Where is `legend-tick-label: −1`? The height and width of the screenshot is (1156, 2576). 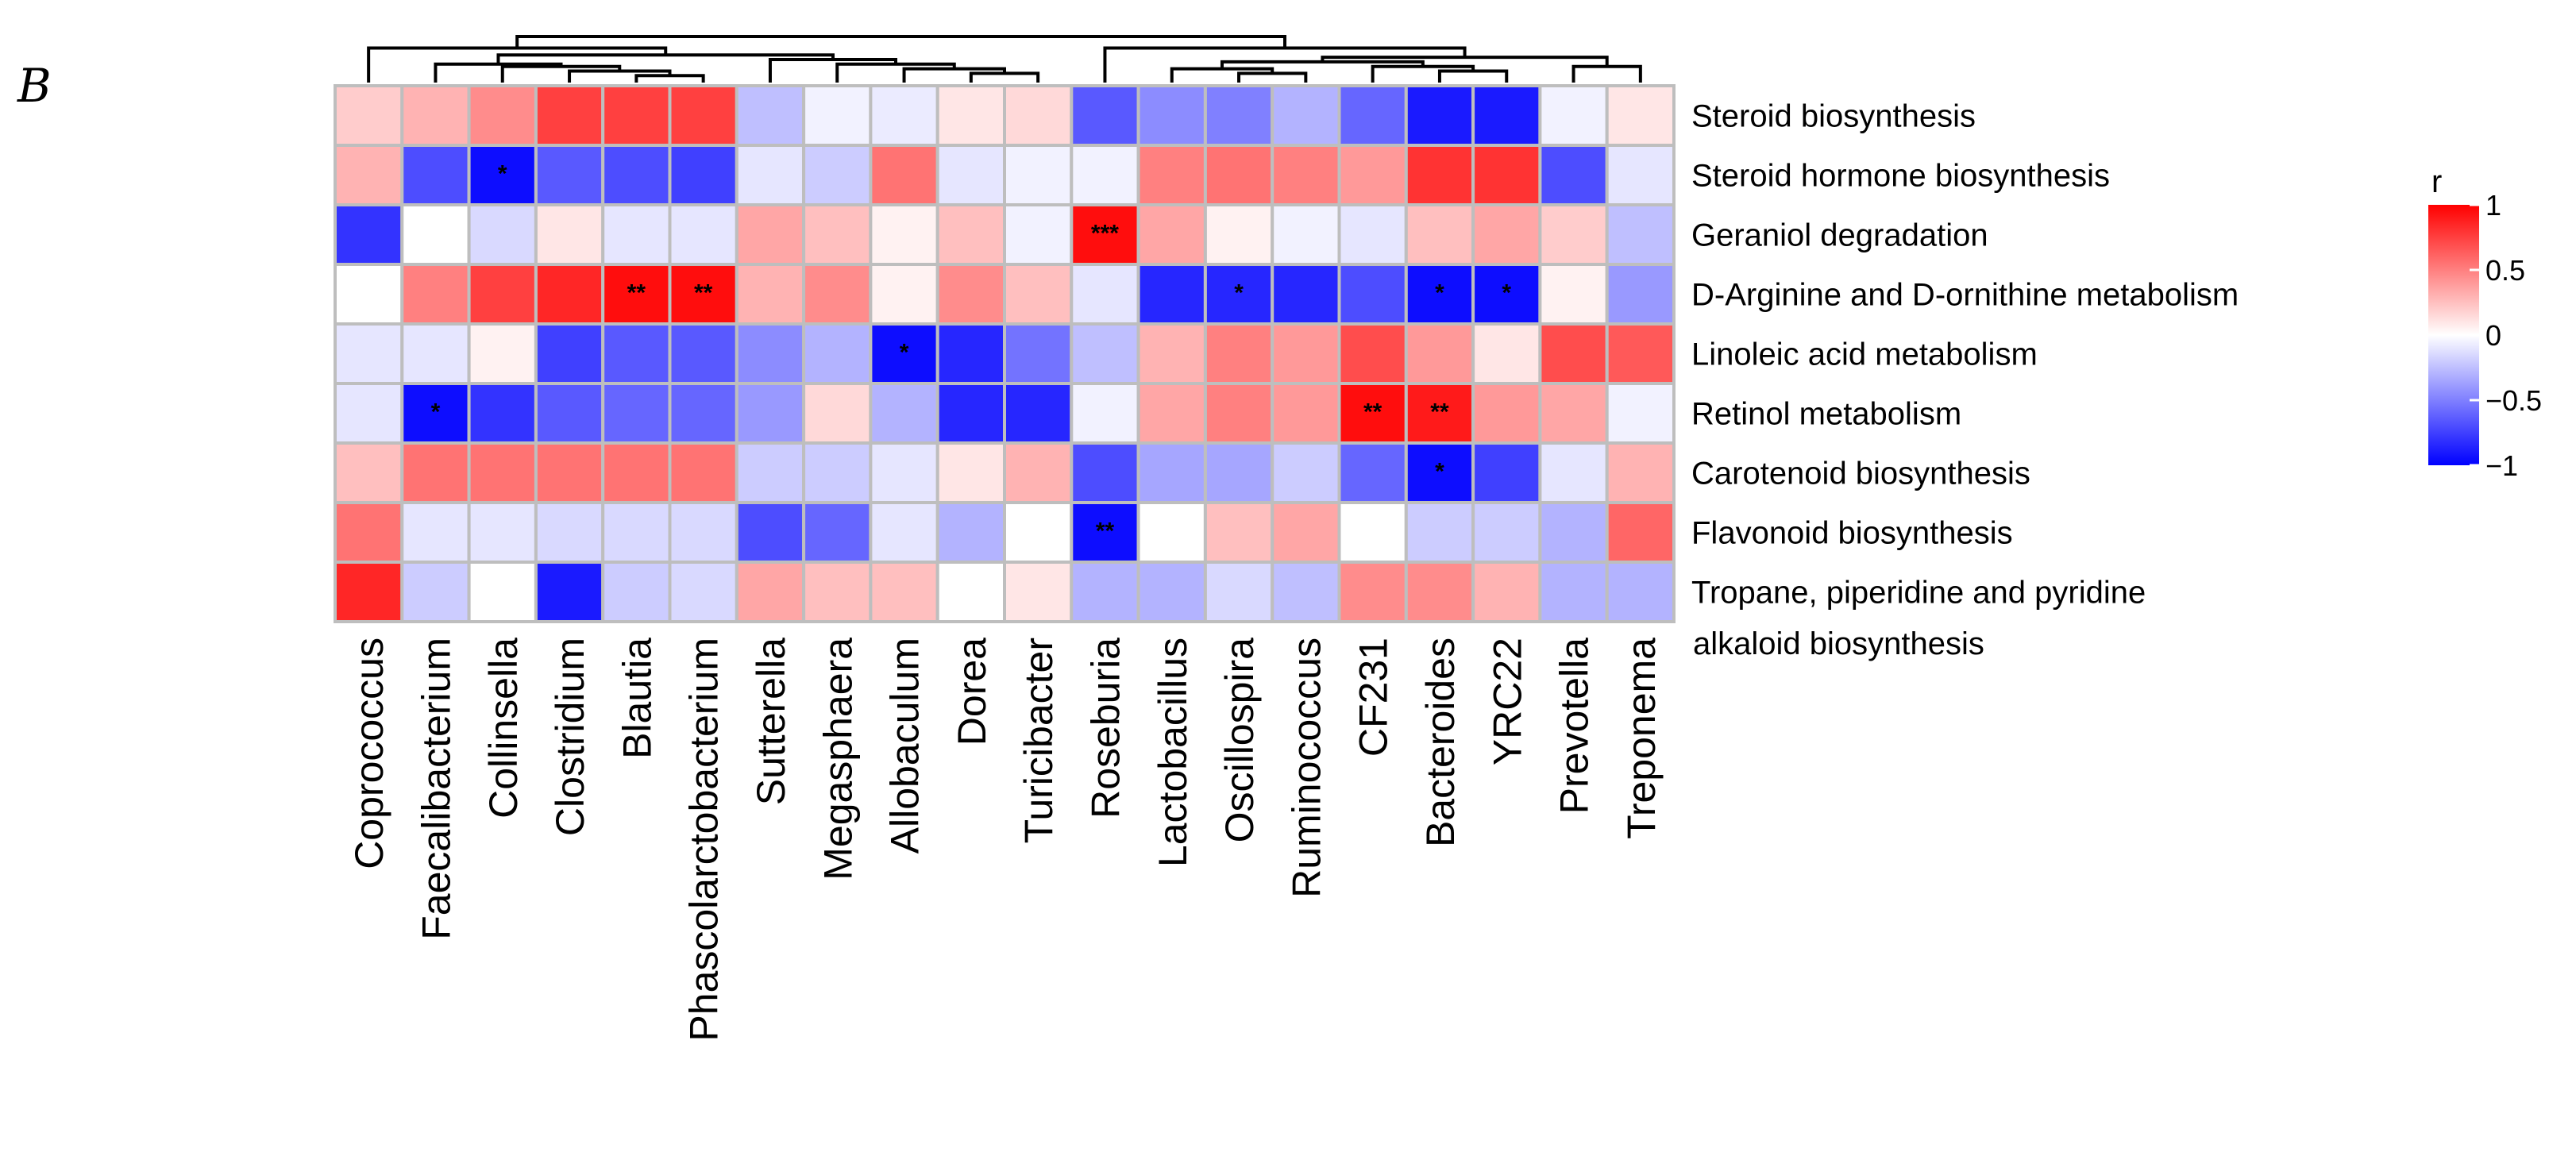 legend-tick-label: −1 is located at coordinates (2501, 465).